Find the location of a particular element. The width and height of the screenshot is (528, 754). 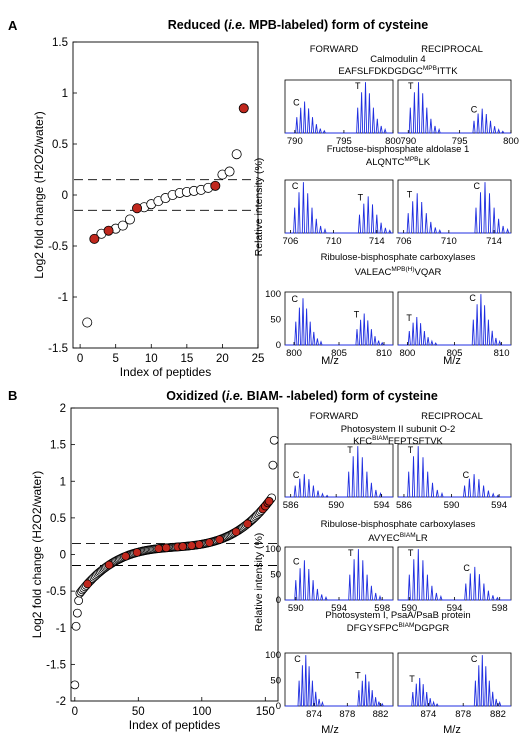

x-tick-label: 706 is located at coordinates (404, 241).